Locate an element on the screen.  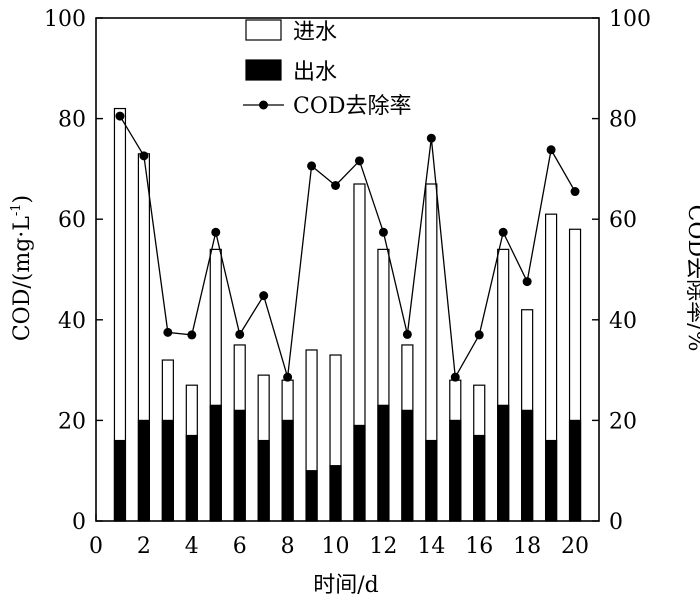
legend: 进水 出水 COD去除率 is located at coordinates (327, 69).